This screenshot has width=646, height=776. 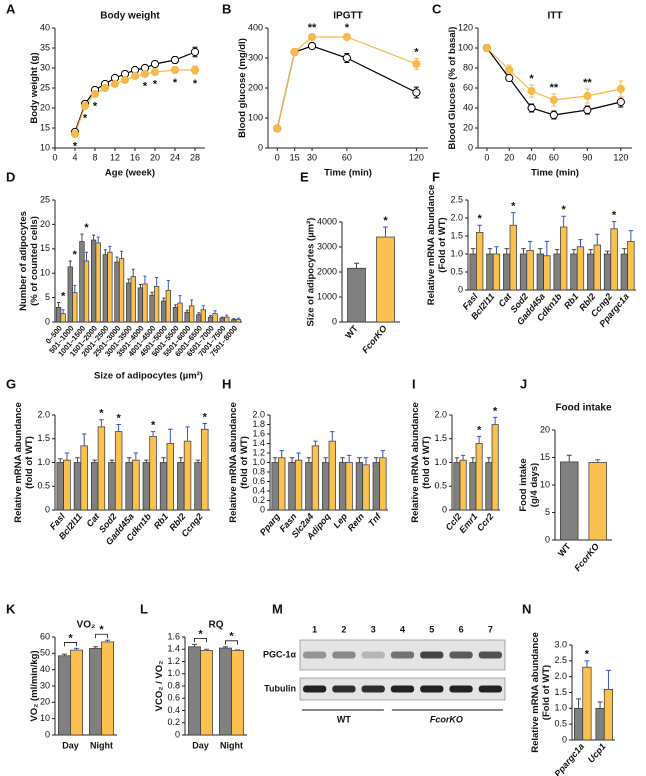 I want to click on y-tick-label: 25, so click(x=45, y=87).